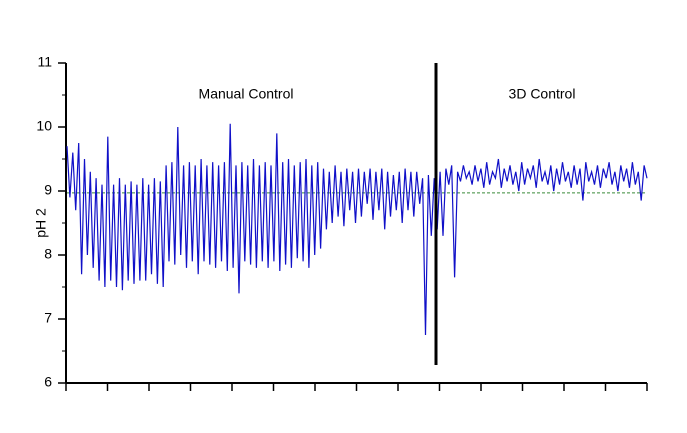 The image size is (687, 433). What do you see at coordinates (41, 223) in the screenshot?
I see `y-axis-label: pH 2` at bounding box center [41, 223].